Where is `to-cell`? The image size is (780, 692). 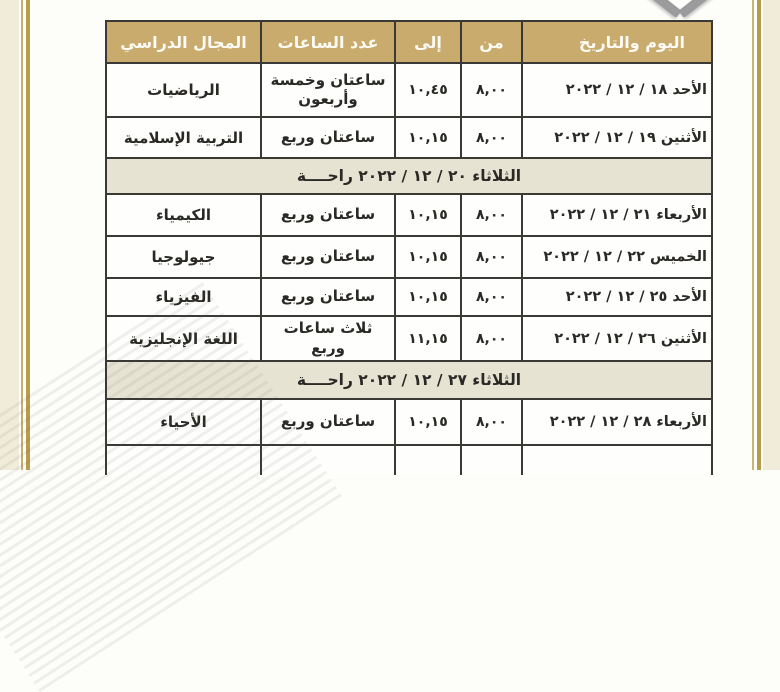
to-cell is located at coordinates (428, 459).